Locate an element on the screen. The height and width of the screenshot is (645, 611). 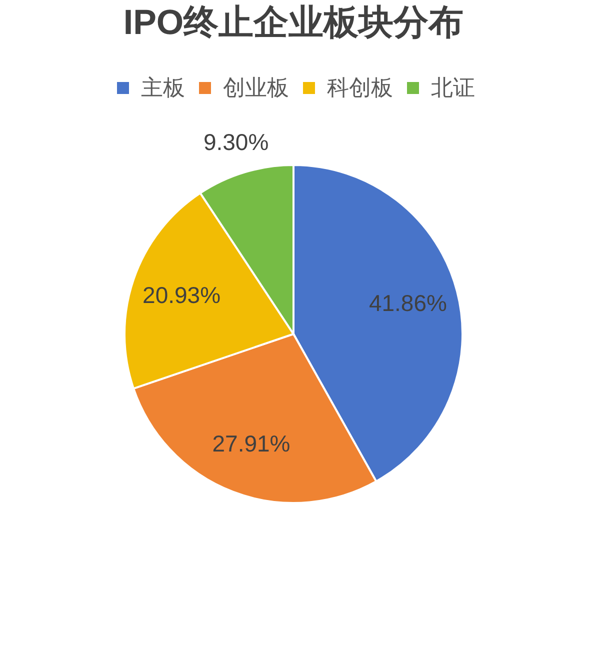
data-label: 27.91% is located at coordinates (251, 443).